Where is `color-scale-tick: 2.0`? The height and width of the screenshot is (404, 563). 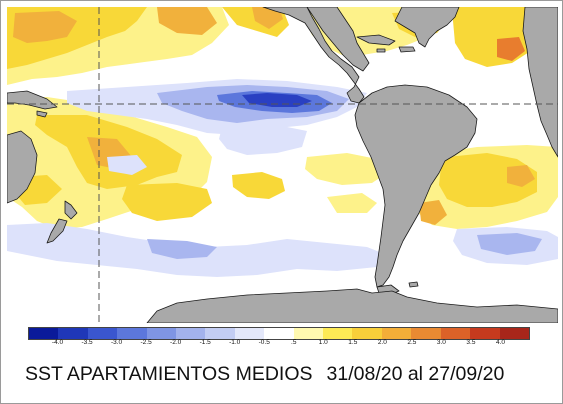
color-scale-tick: 2.0 is located at coordinates (382, 342).